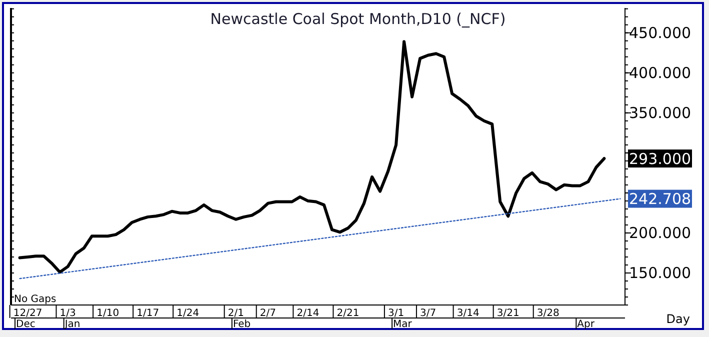 The height and width of the screenshot is (337, 709). What do you see at coordinates (26, 324) in the screenshot?
I see `text: Dec` at bounding box center [26, 324].